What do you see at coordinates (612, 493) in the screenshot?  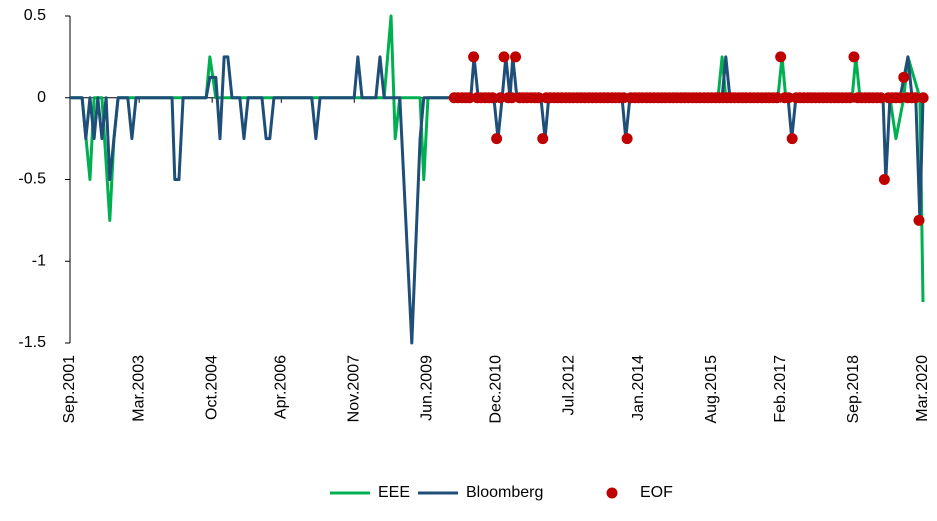 I see `legend-marker` at bounding box center [612, 493].